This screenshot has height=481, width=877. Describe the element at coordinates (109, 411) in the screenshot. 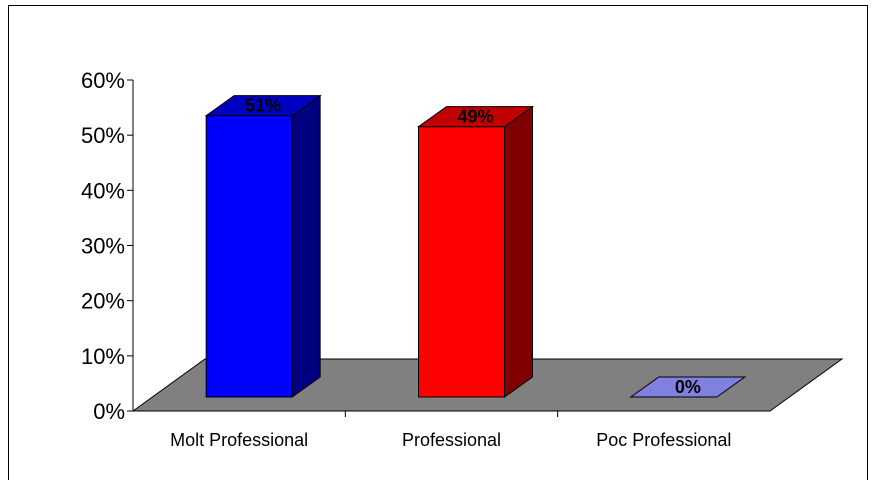

I see `y-tick-label: 0%` at that location.